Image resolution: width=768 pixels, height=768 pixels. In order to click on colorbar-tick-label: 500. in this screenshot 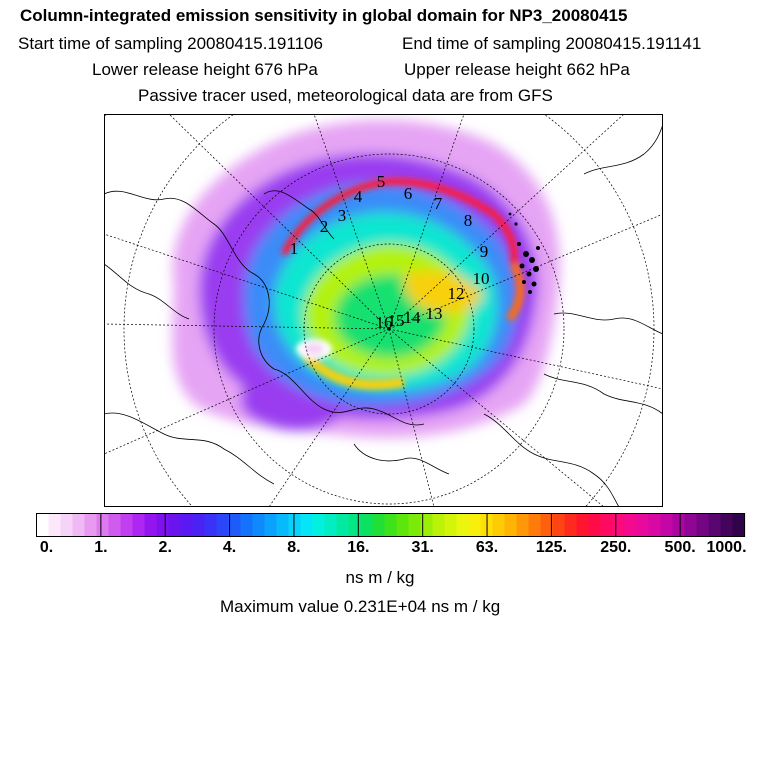, I will do `click(680, 547)`.